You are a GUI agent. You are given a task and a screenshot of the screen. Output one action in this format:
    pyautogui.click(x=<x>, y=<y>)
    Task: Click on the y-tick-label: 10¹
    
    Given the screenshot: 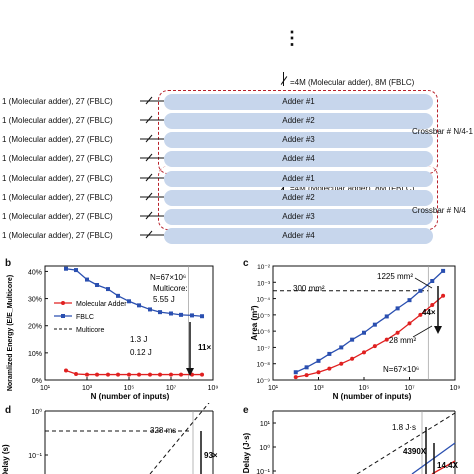 What is the action you would take?
    pyautogui.click(x=265, y=424)
    